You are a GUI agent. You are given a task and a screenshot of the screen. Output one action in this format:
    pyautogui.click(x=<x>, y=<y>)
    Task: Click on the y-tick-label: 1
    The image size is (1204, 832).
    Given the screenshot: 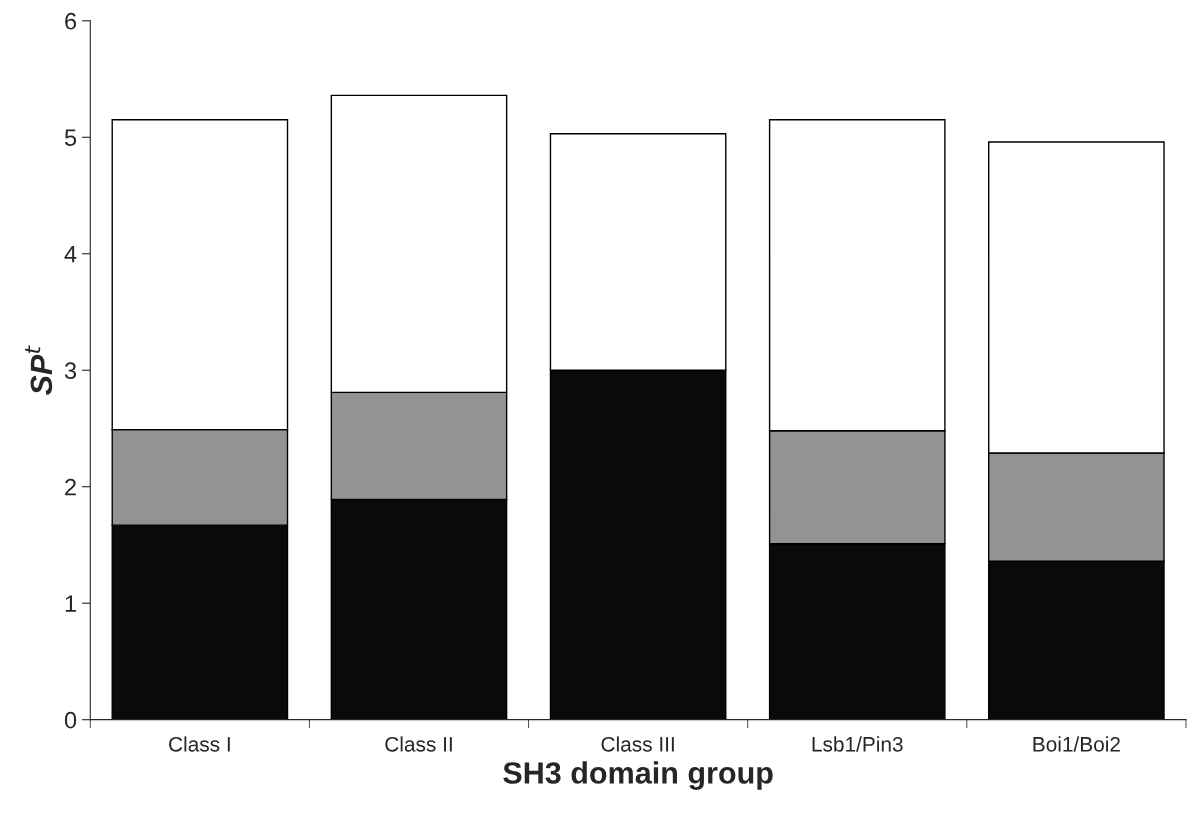 What is the action you would take?
    pyautogui.click(x=70, y=603)
    